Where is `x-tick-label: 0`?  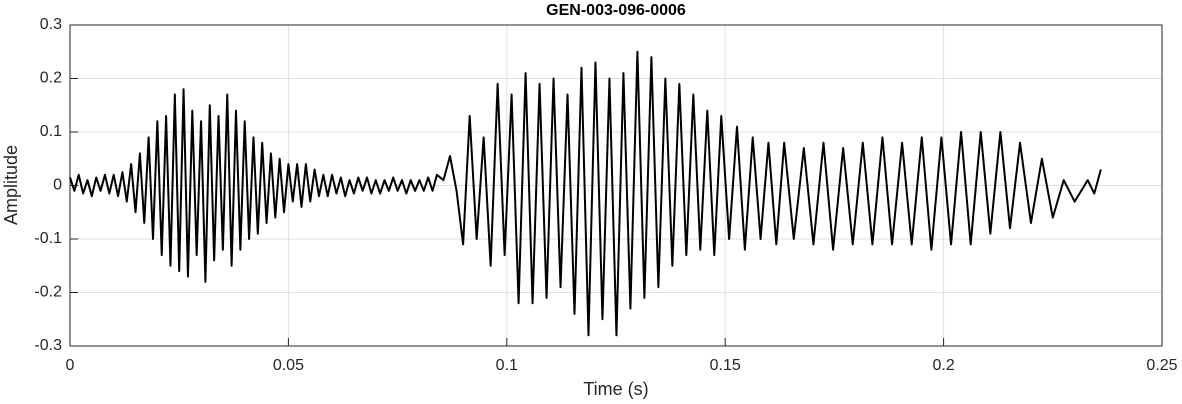
x-tick-label: 0 is located at coordinates (70, 365).